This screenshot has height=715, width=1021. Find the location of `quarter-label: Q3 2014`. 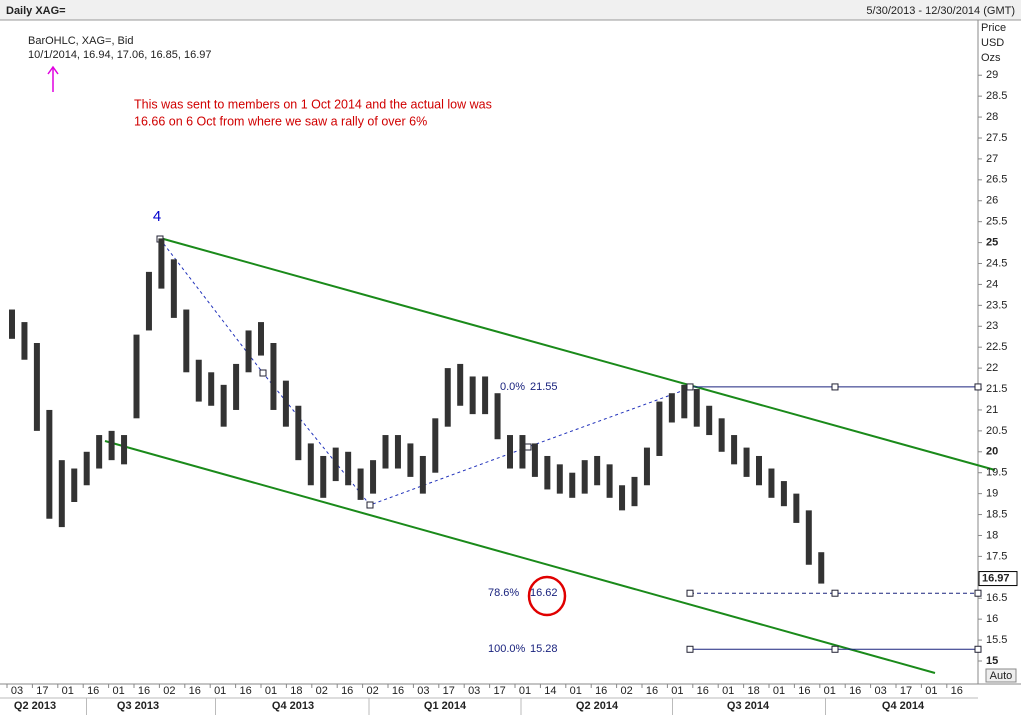

quarter-label: Q3 2014 is located at coordinates (748, 706).